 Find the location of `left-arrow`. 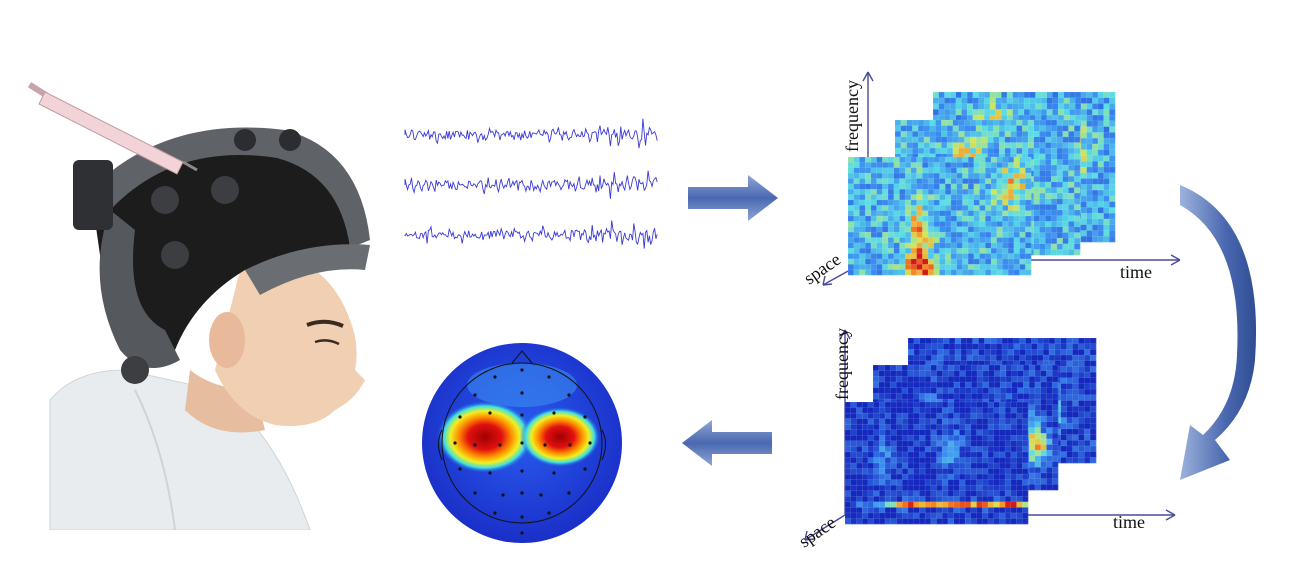

left-arrow is located at coordinates (727, 443).